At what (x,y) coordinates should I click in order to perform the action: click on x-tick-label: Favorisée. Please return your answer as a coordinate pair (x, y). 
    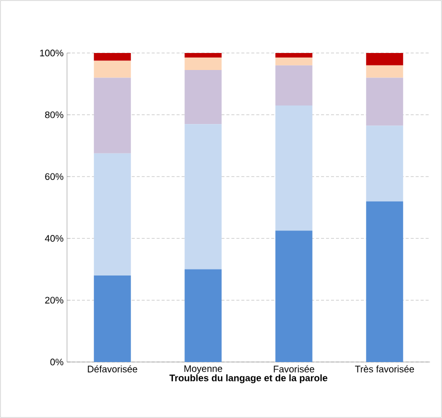
    Looking at the image, I should click on (294, 368).